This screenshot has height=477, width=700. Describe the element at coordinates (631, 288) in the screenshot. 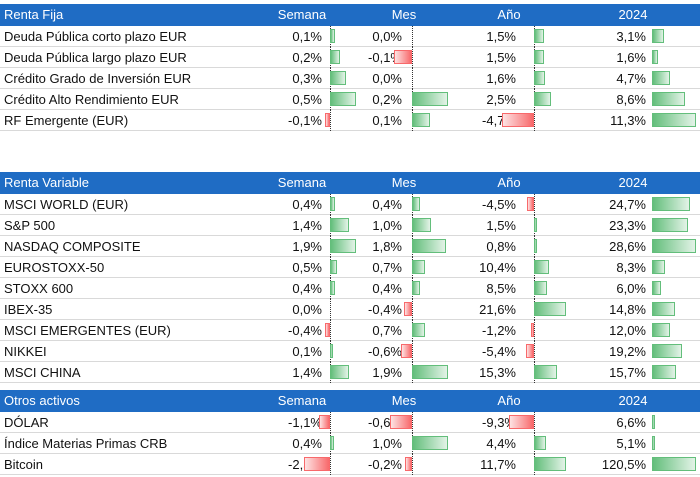

I see `value-2024: 6,0%` at that location.